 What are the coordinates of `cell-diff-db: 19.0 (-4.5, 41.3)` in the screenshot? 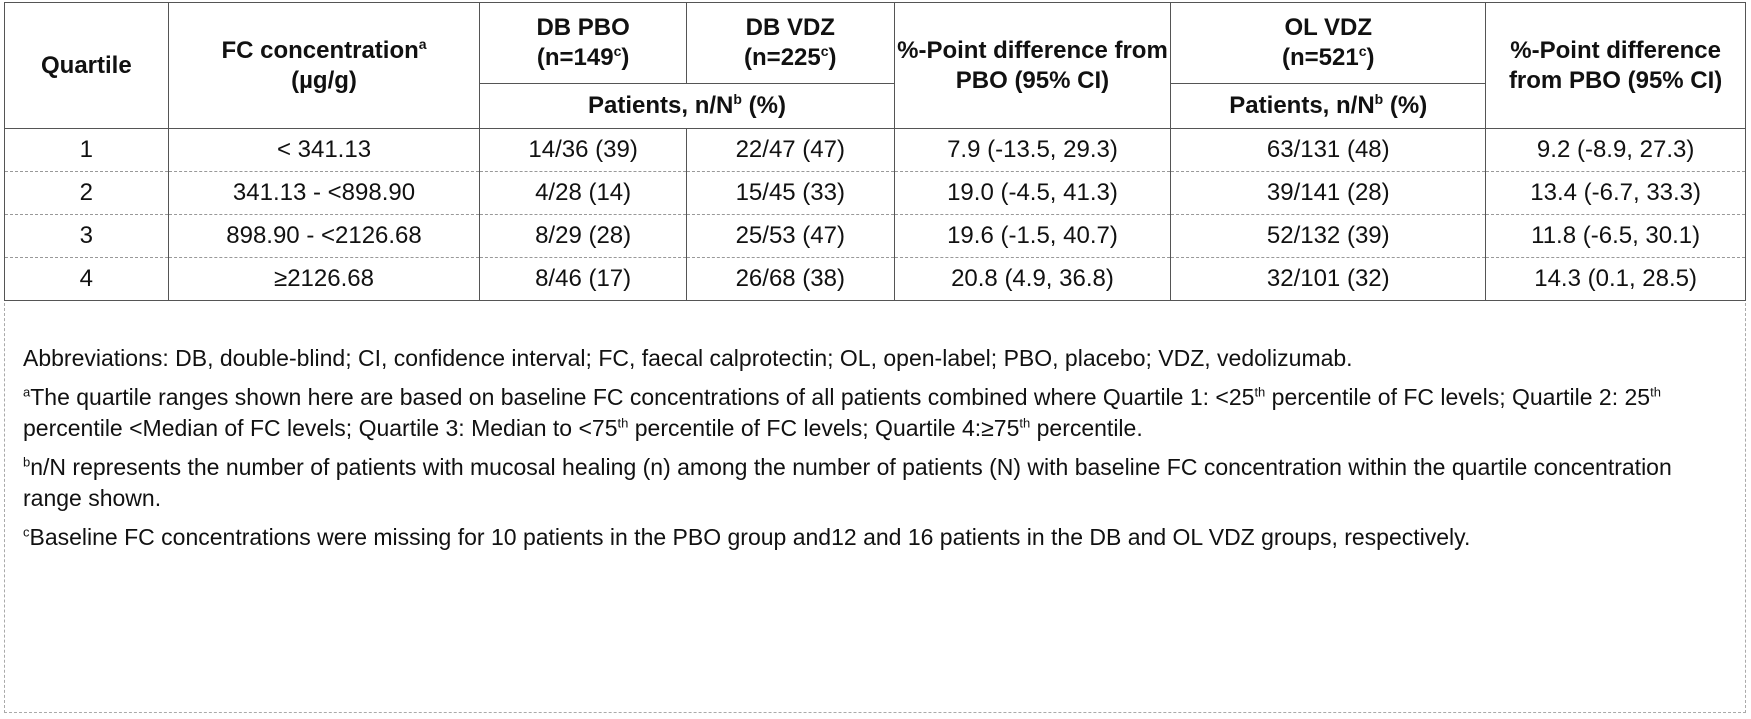 It's located at (1032, 193).